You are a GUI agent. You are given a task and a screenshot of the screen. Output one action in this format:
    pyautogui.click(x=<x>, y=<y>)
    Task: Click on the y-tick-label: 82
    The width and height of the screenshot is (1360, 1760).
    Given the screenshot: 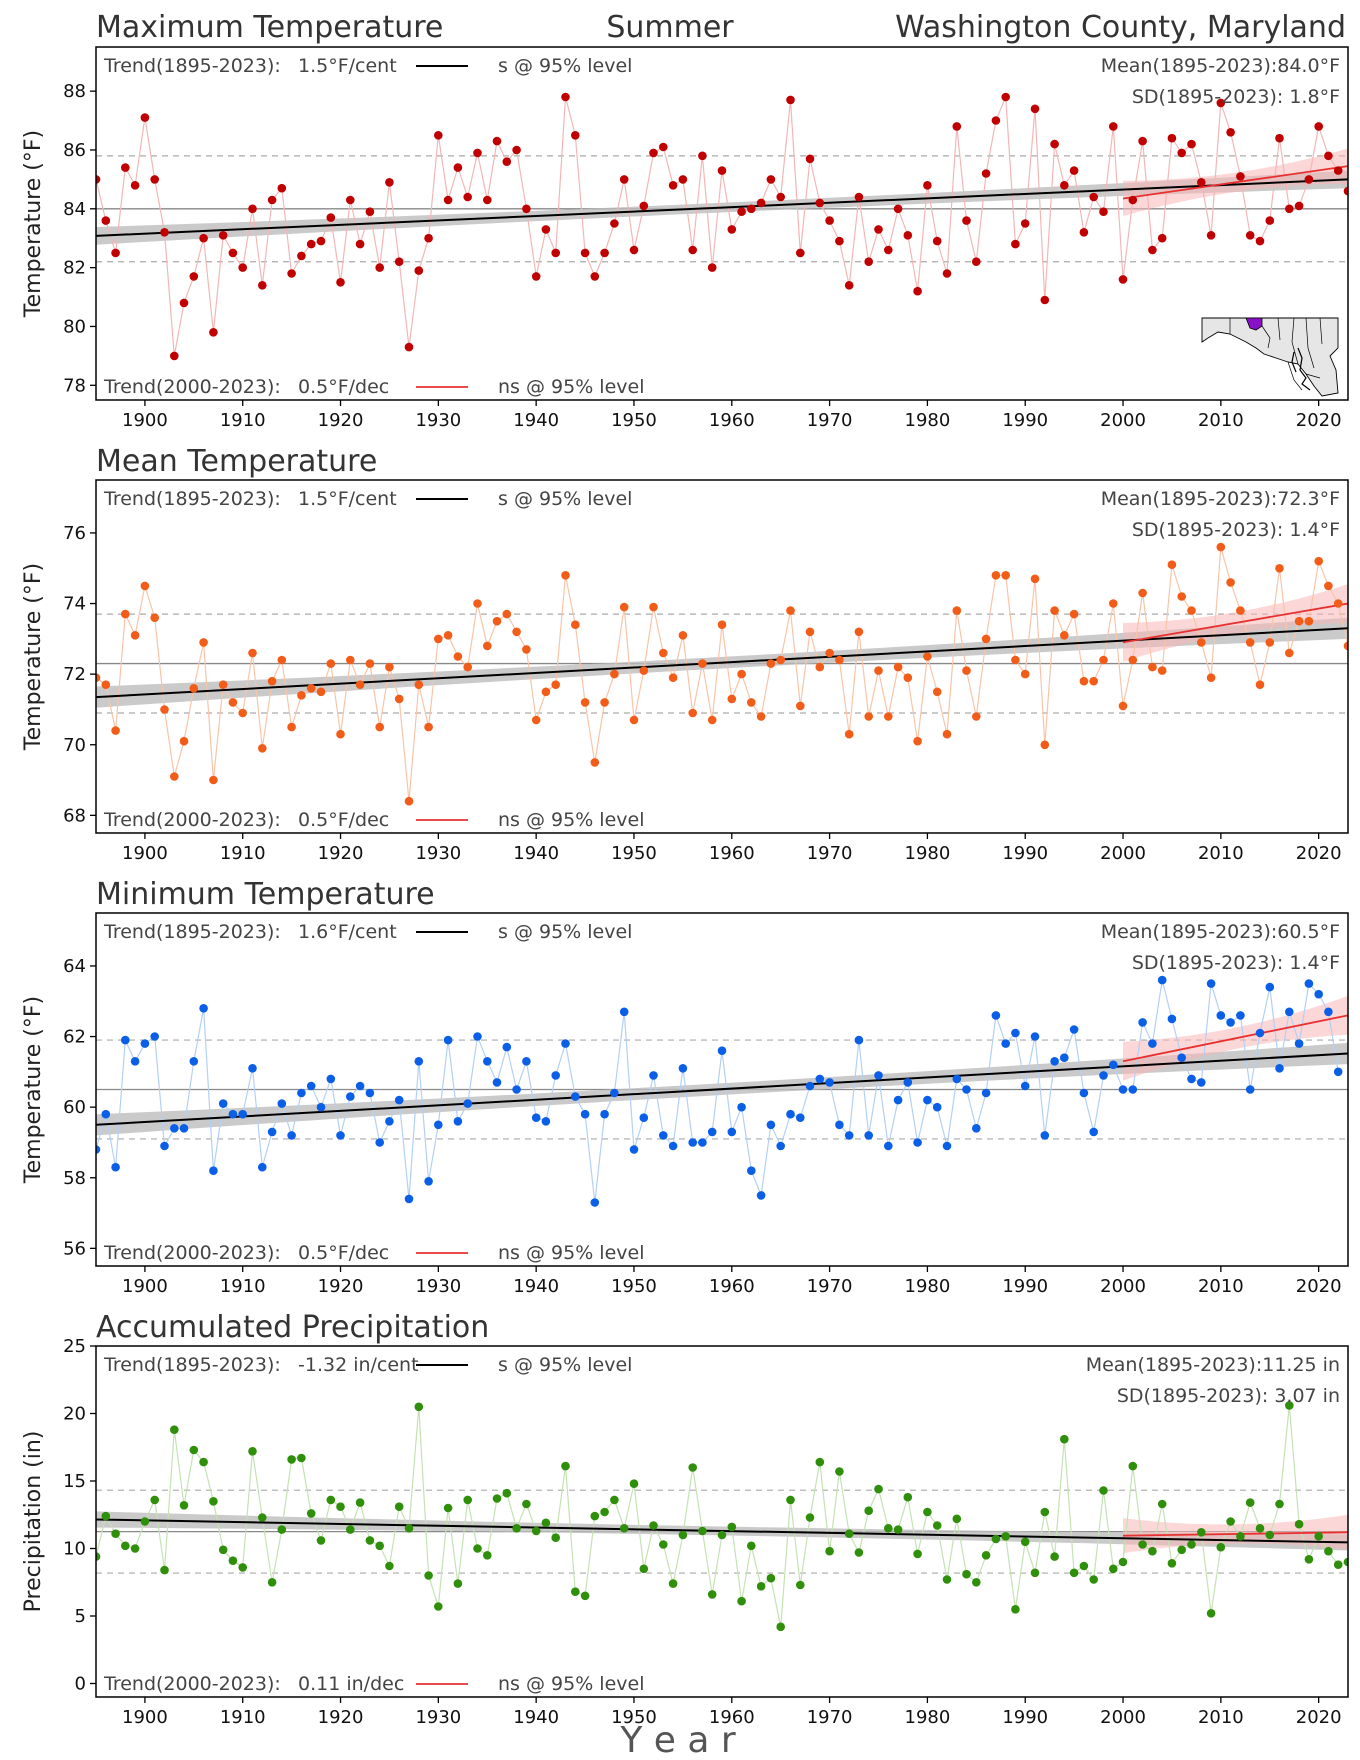 What is the action you would take?
    pyautogui.click(x=74, y=268)
    